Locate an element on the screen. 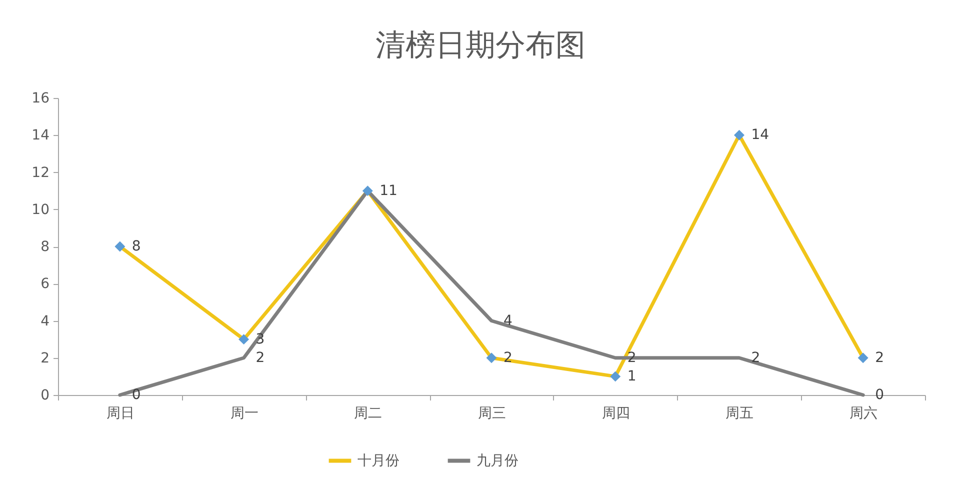 The image size is (960, 500). y-tick-label: 14 is located at coordinates (41, 136).